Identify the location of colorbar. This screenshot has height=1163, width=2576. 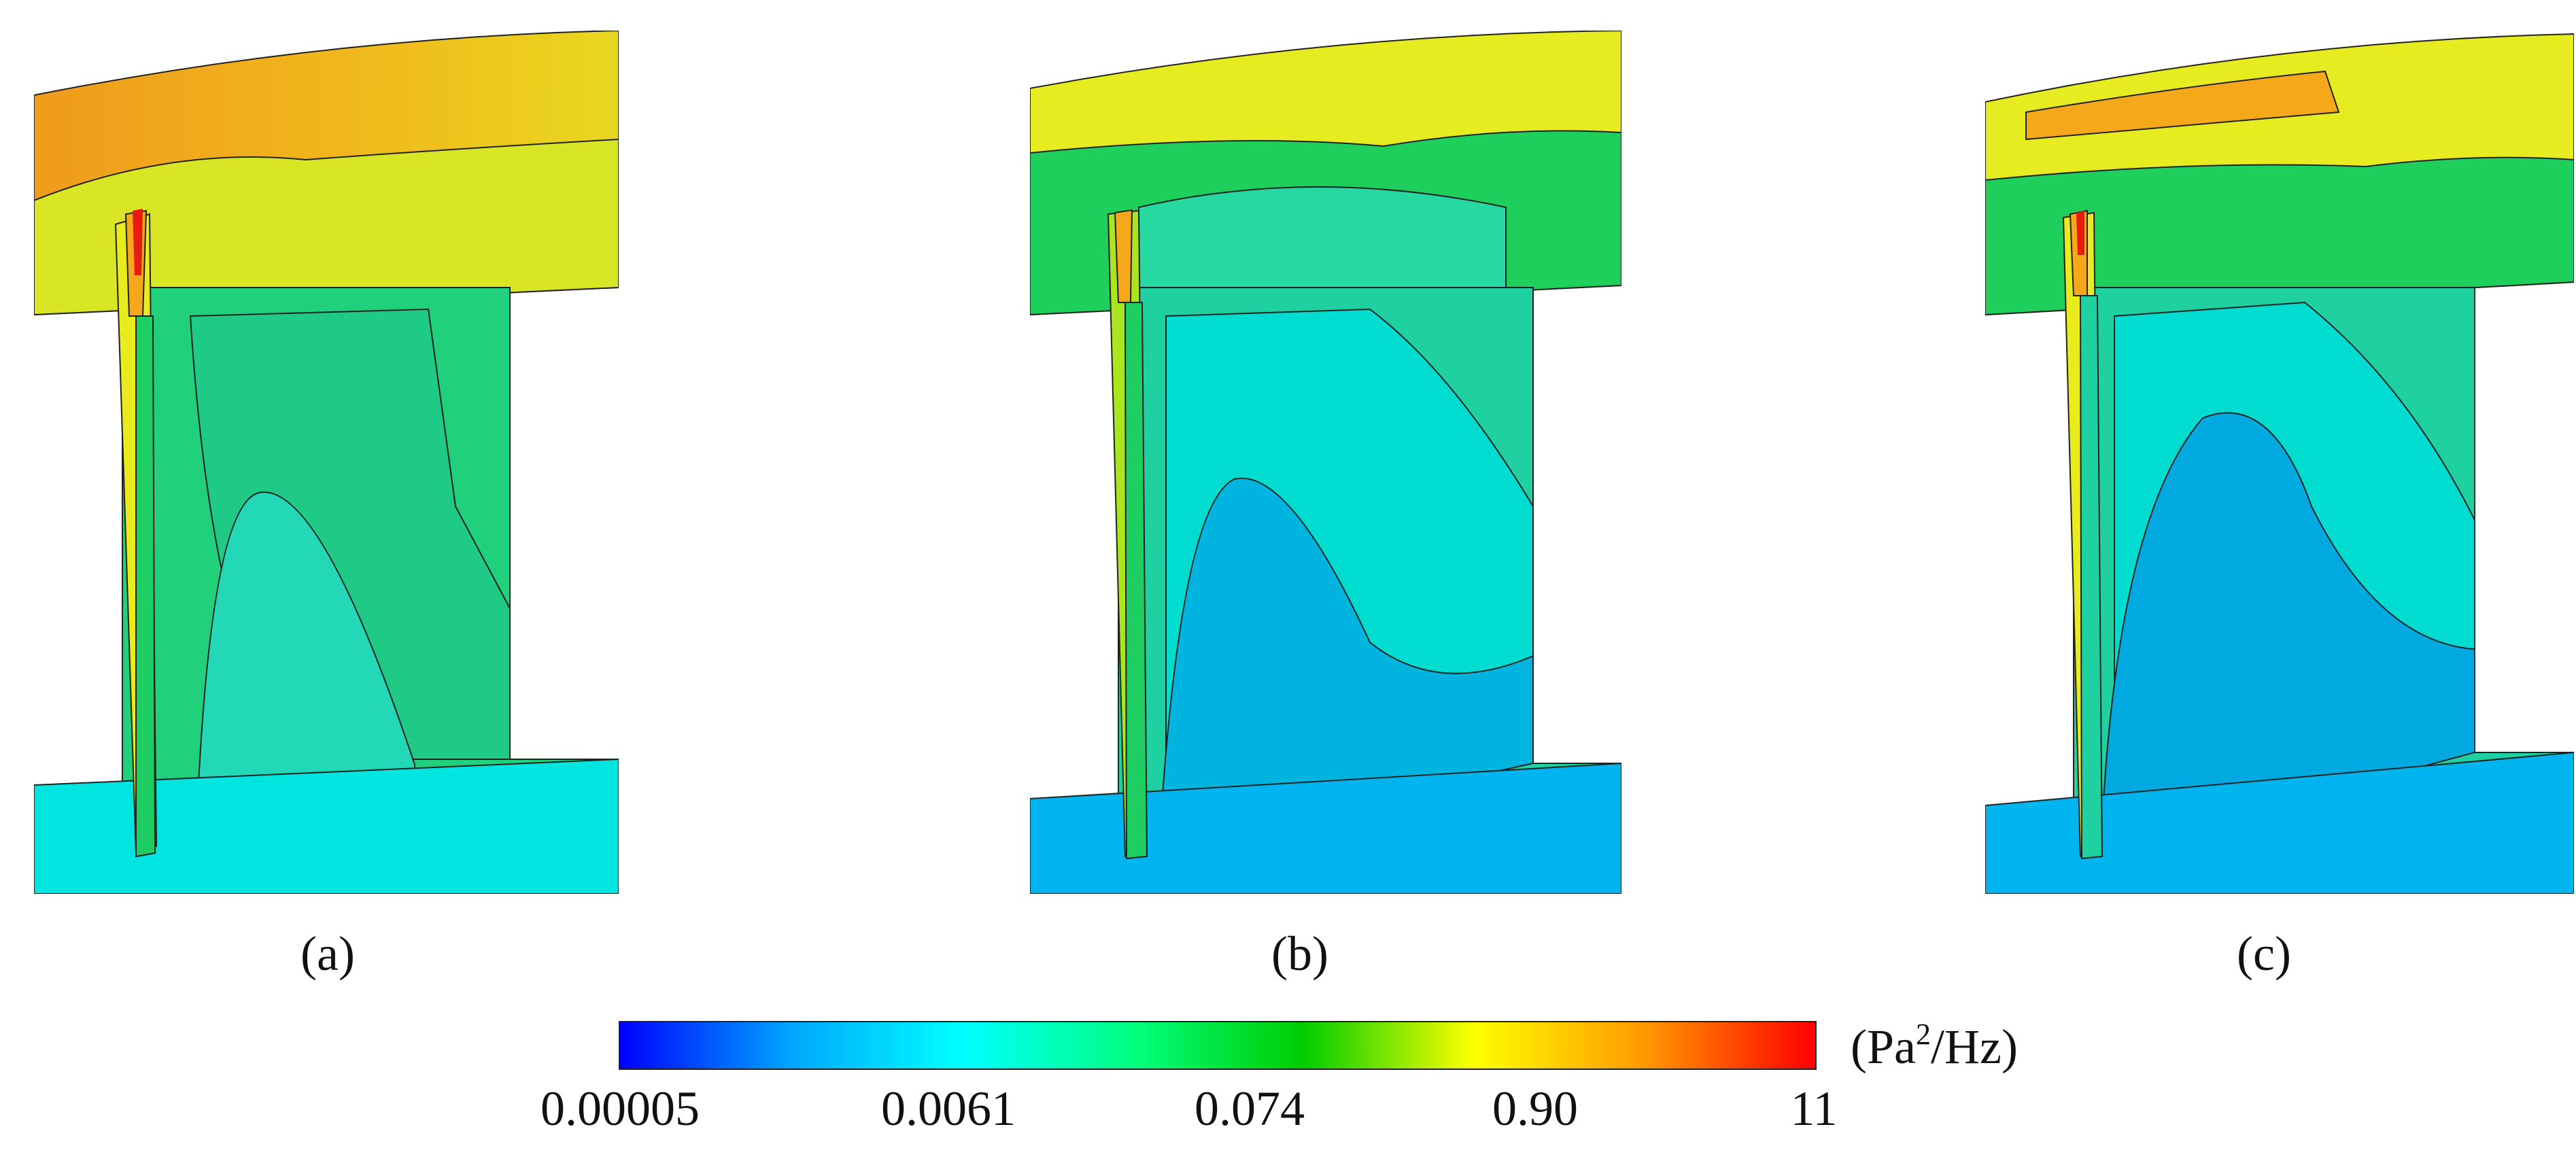
(1218, 1045).